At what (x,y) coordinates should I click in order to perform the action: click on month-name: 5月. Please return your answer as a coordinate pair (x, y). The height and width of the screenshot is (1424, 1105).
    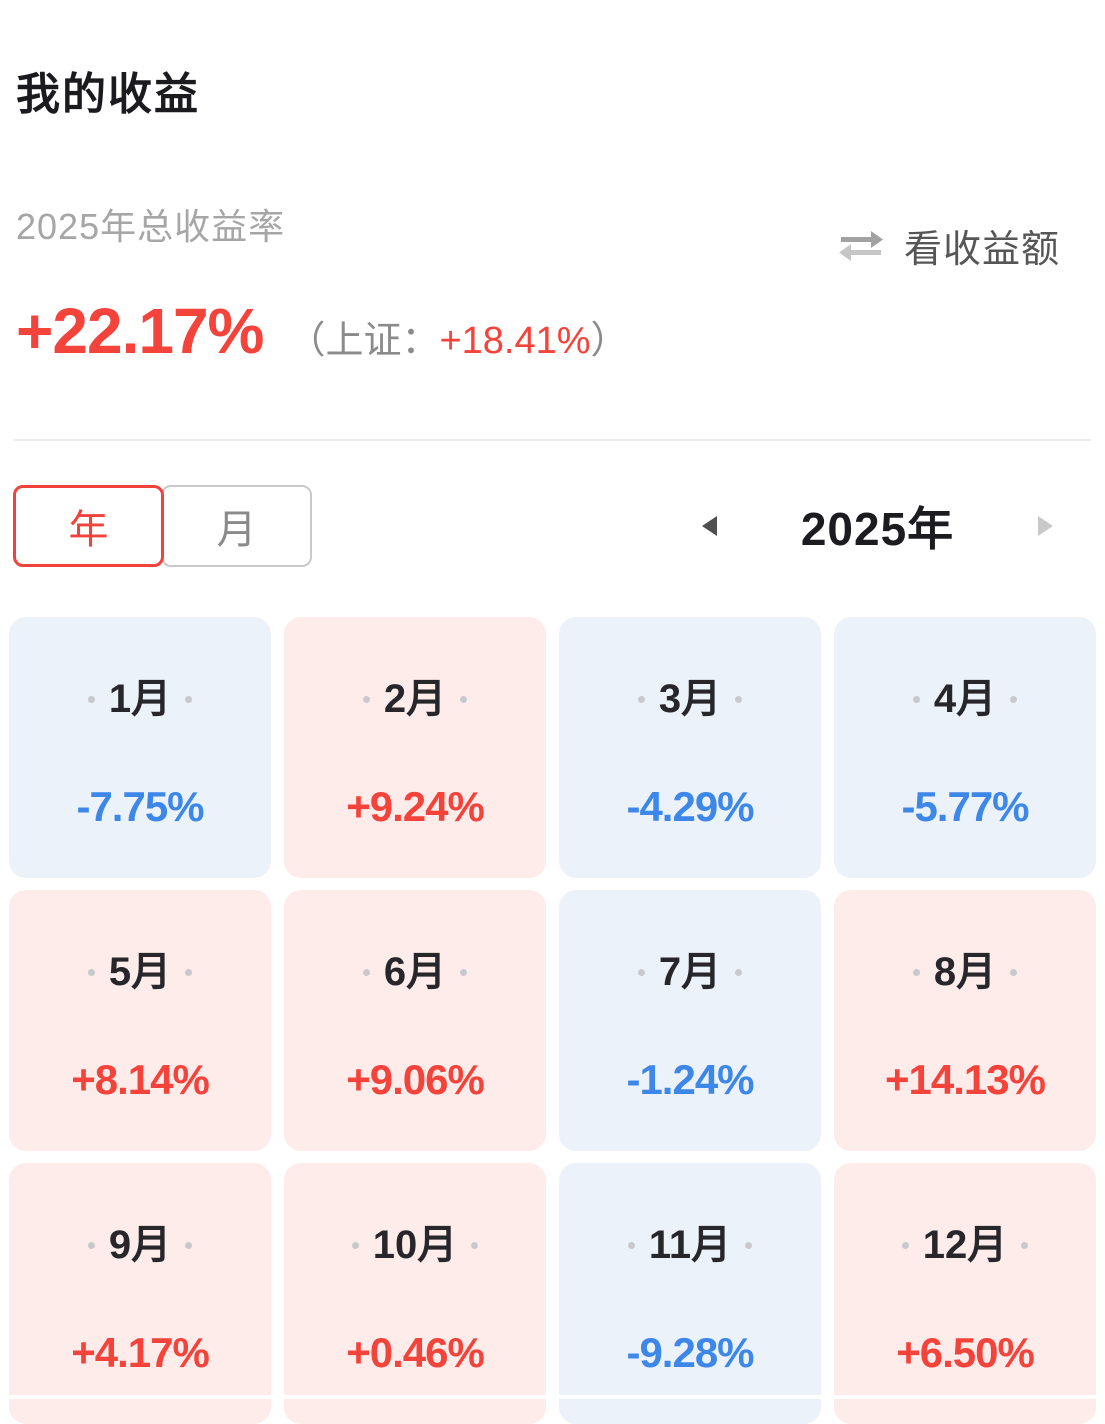
    Looking at the image, I should click on (140, 972).